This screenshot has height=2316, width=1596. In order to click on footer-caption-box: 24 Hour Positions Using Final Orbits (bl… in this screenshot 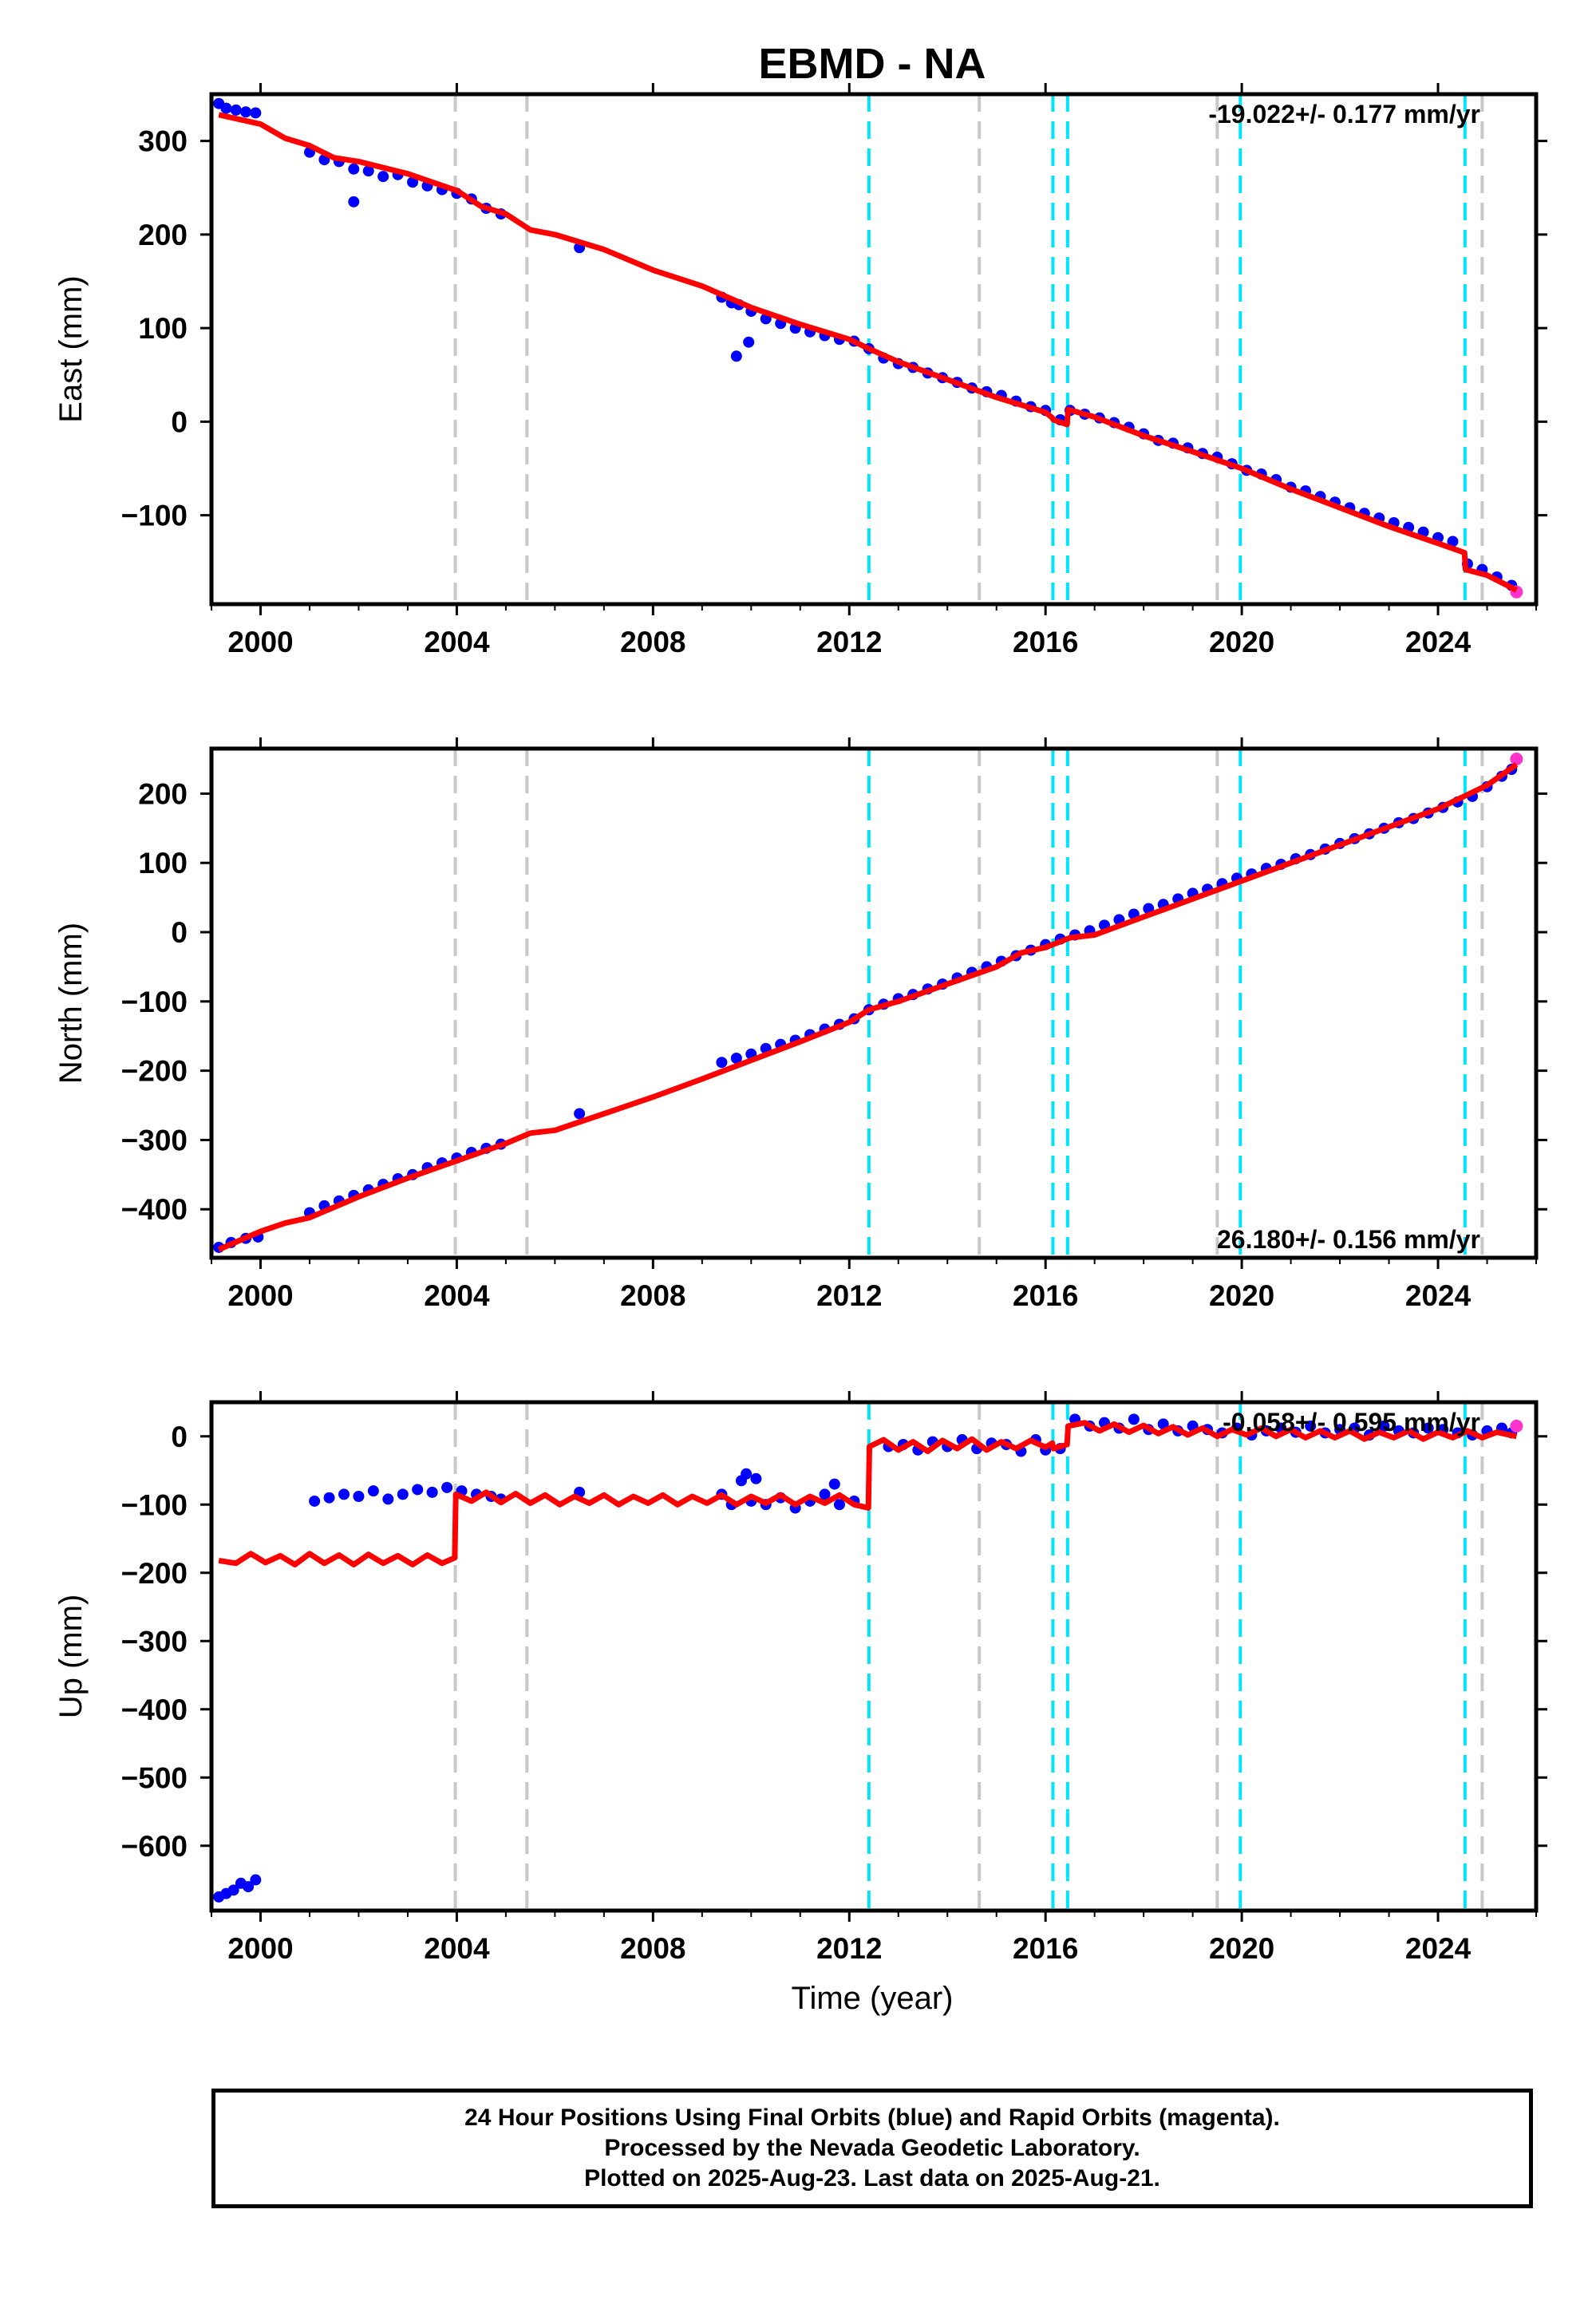, I will do `click(872, 2148)`.